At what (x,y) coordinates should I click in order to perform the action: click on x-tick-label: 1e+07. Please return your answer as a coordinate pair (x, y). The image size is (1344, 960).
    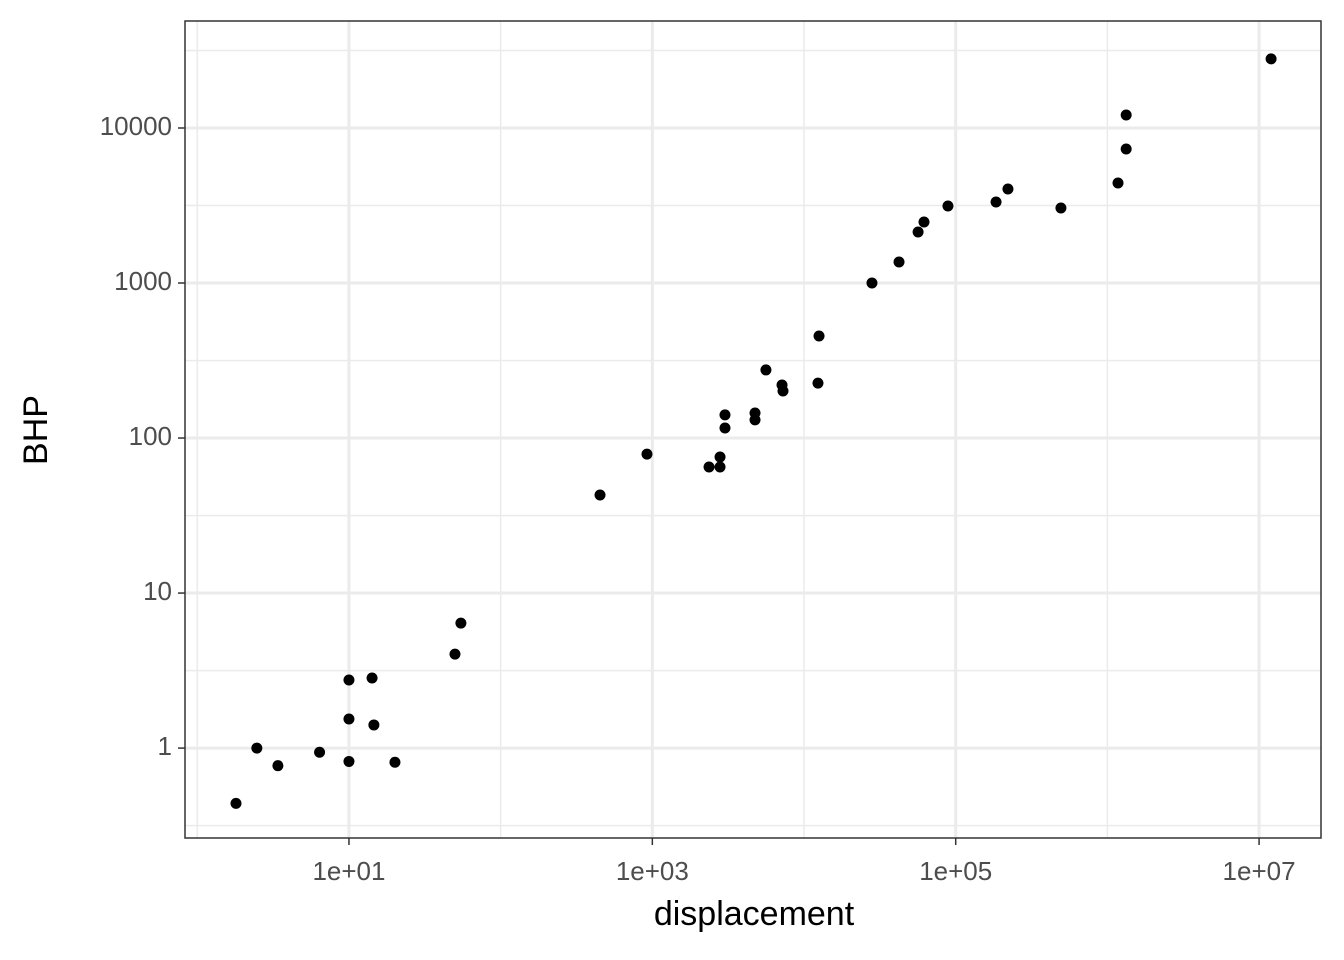
    Looking at the image, I should click on (1259, 871).